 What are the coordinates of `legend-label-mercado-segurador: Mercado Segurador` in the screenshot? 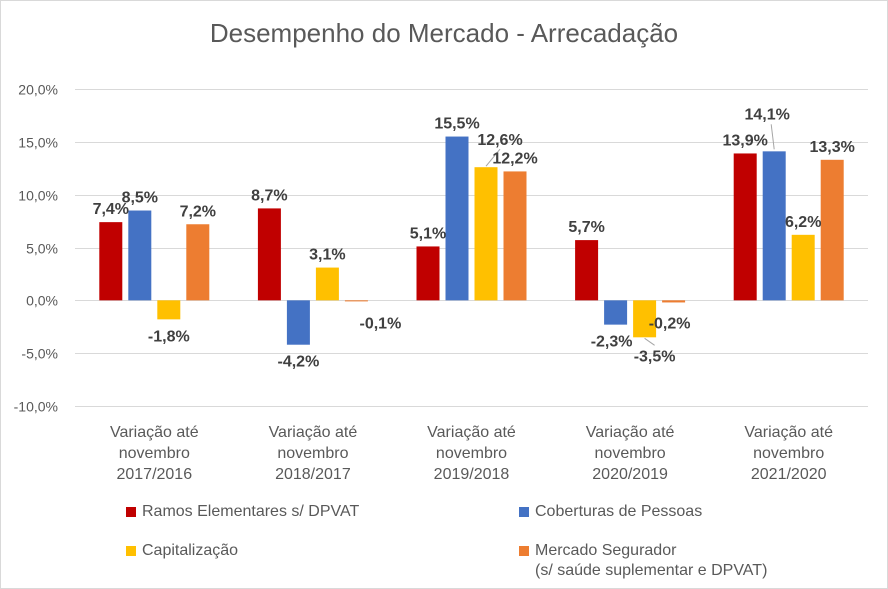 It's located at (606, 550).